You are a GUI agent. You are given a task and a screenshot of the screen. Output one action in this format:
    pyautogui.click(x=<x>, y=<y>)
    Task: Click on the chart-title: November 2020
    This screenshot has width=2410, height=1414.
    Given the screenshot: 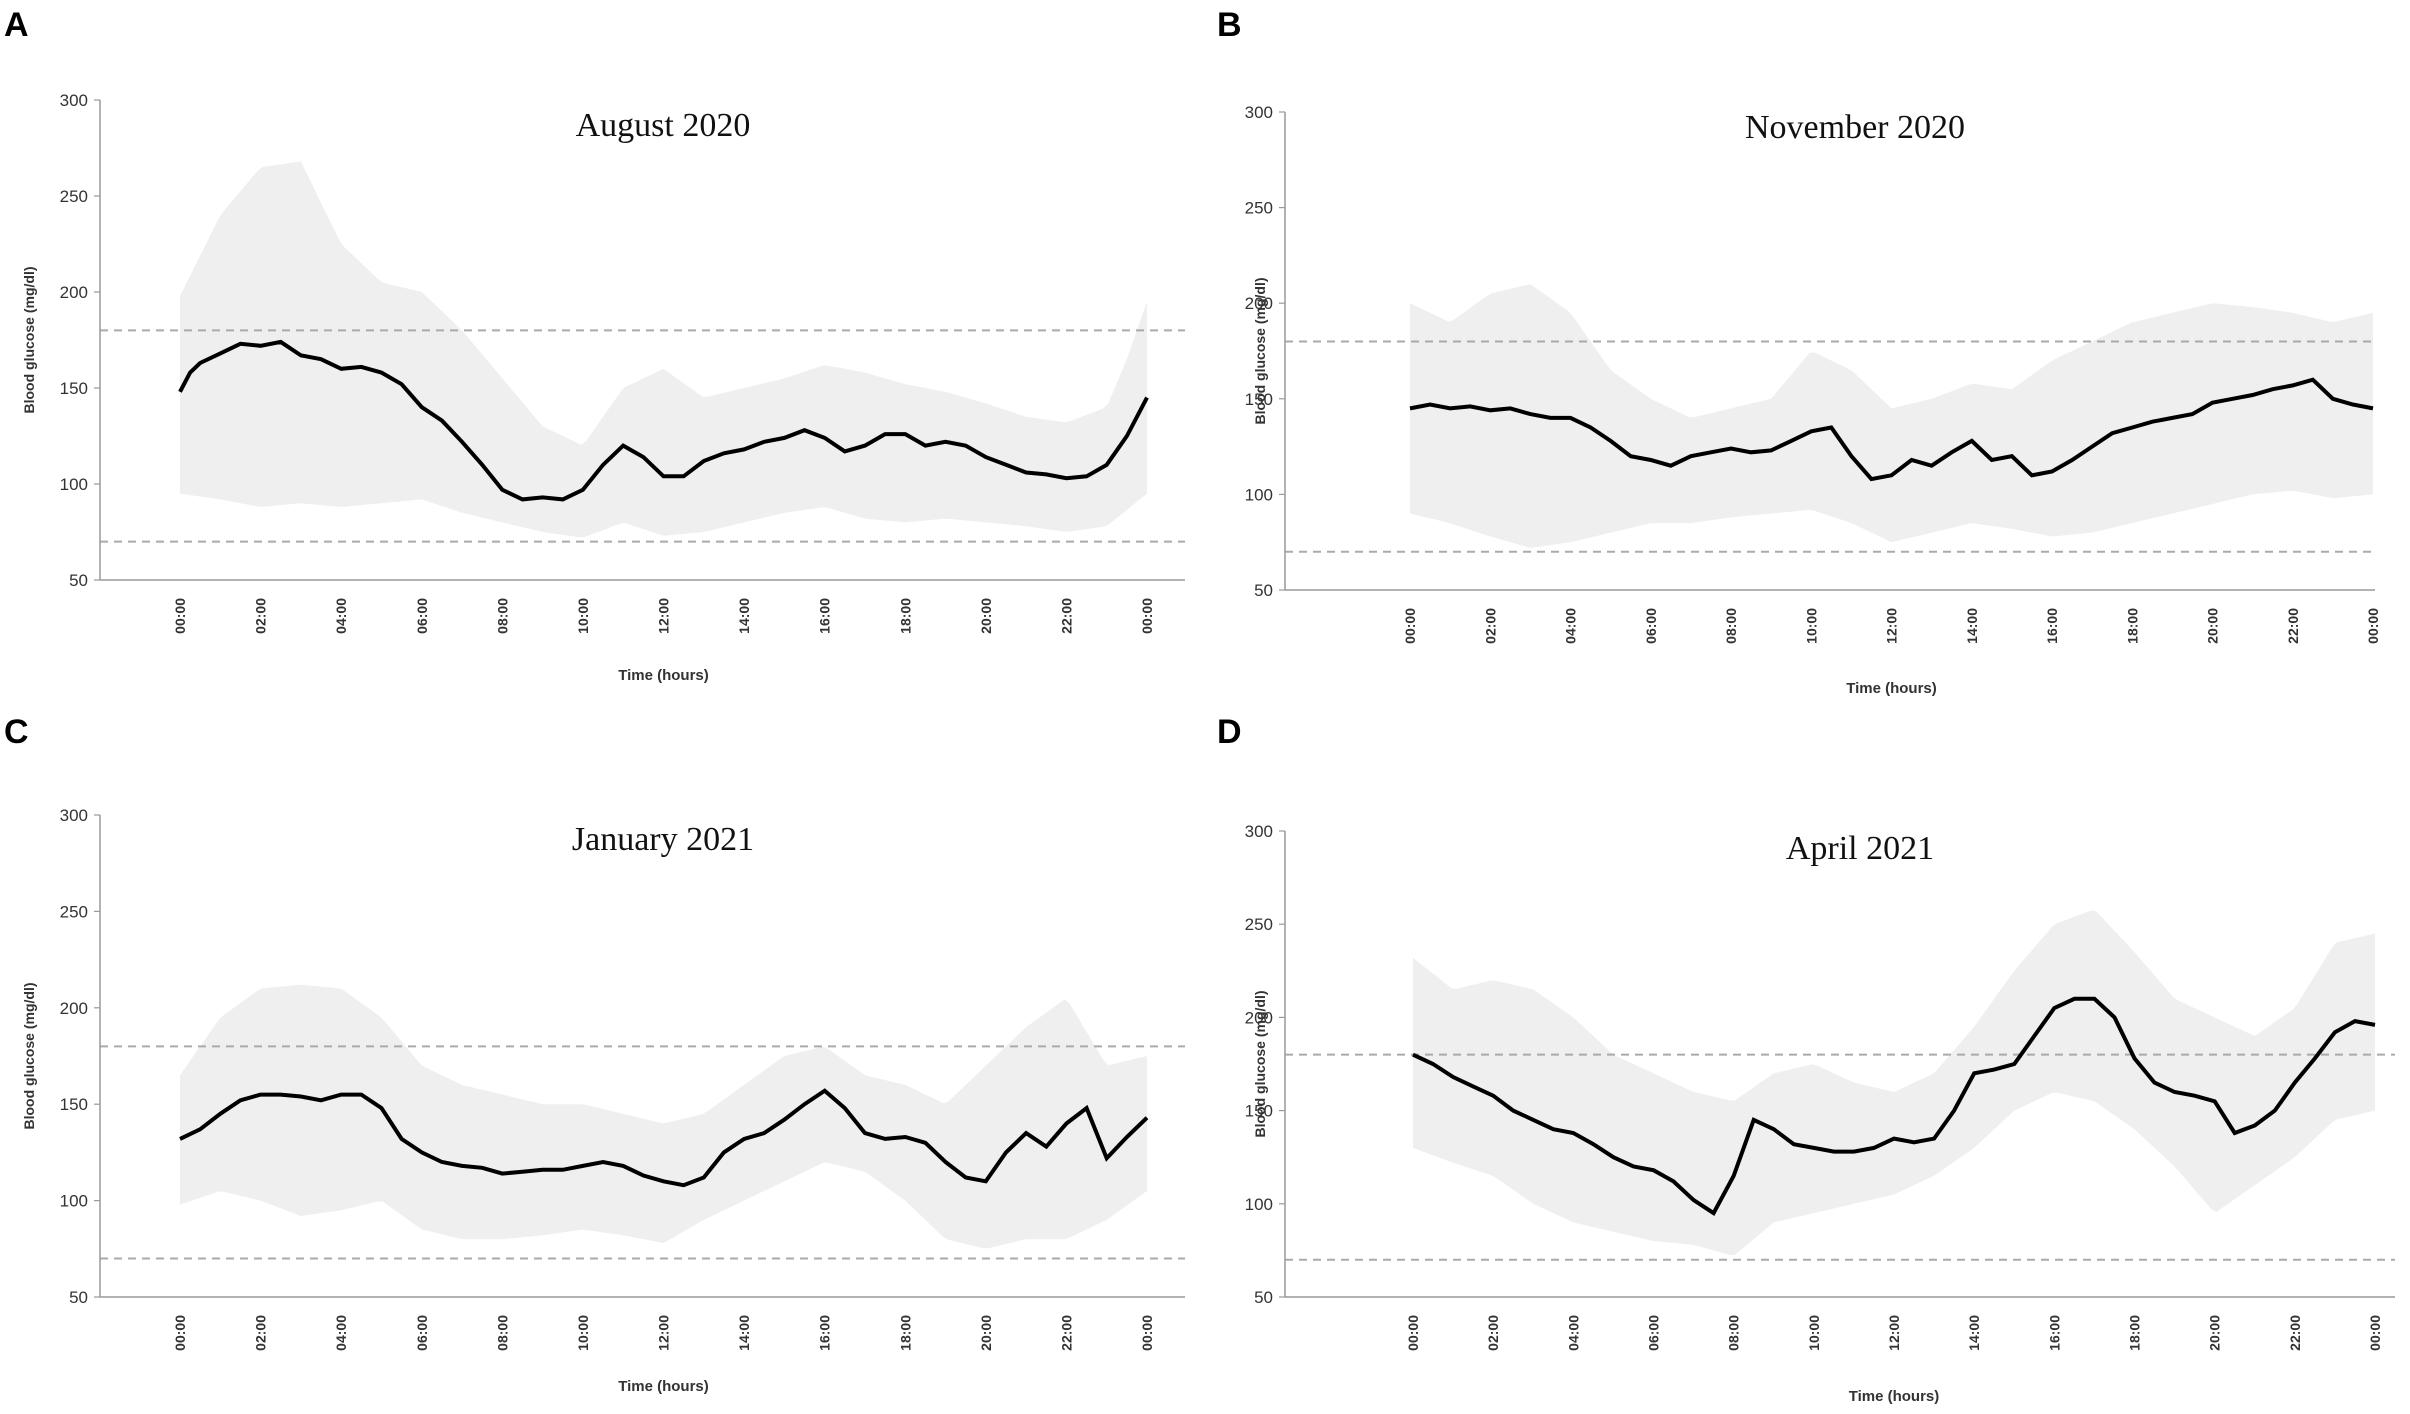 What is the action you would take?
    pyautogui.click(x=1855, y=127)
    